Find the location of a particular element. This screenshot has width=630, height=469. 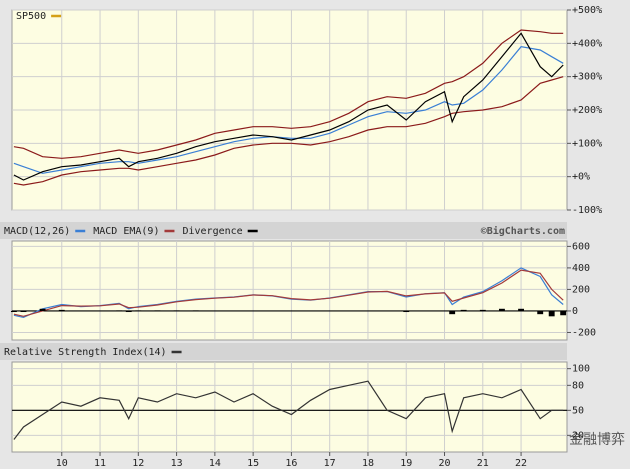

x-tick-label: 16 is located at coordinates (291, 463).